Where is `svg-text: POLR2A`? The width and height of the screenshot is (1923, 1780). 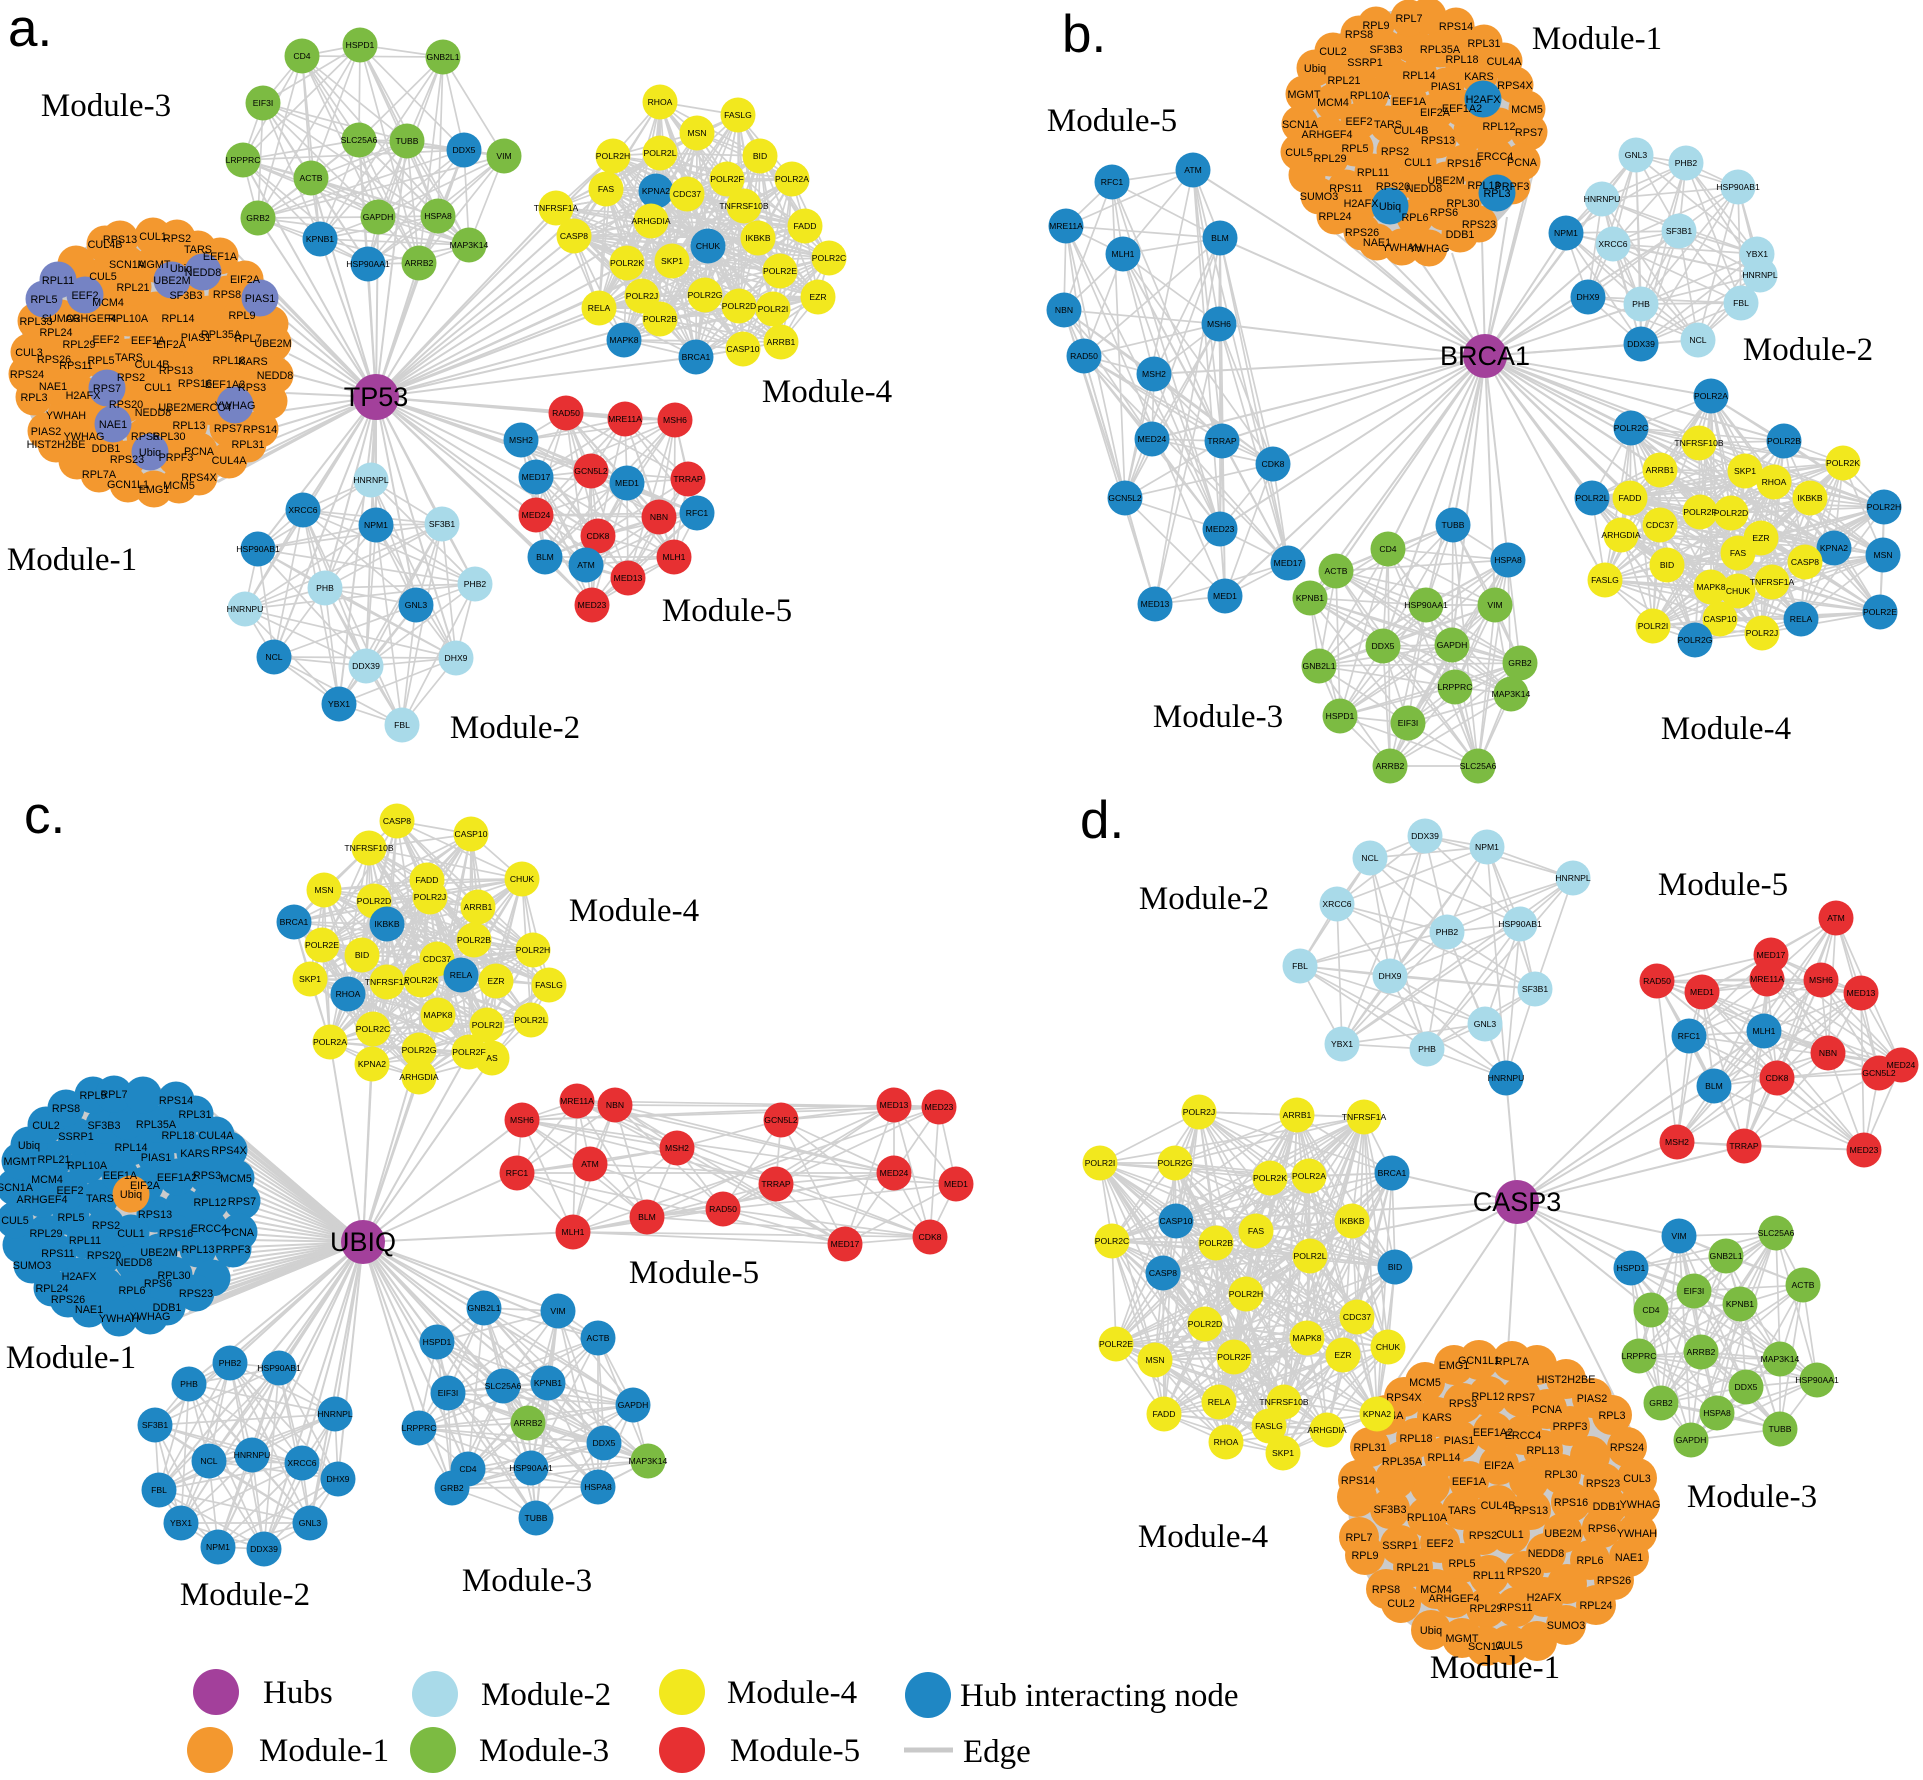 svg-text: POLR2A is located at coordinates (1711, 396).